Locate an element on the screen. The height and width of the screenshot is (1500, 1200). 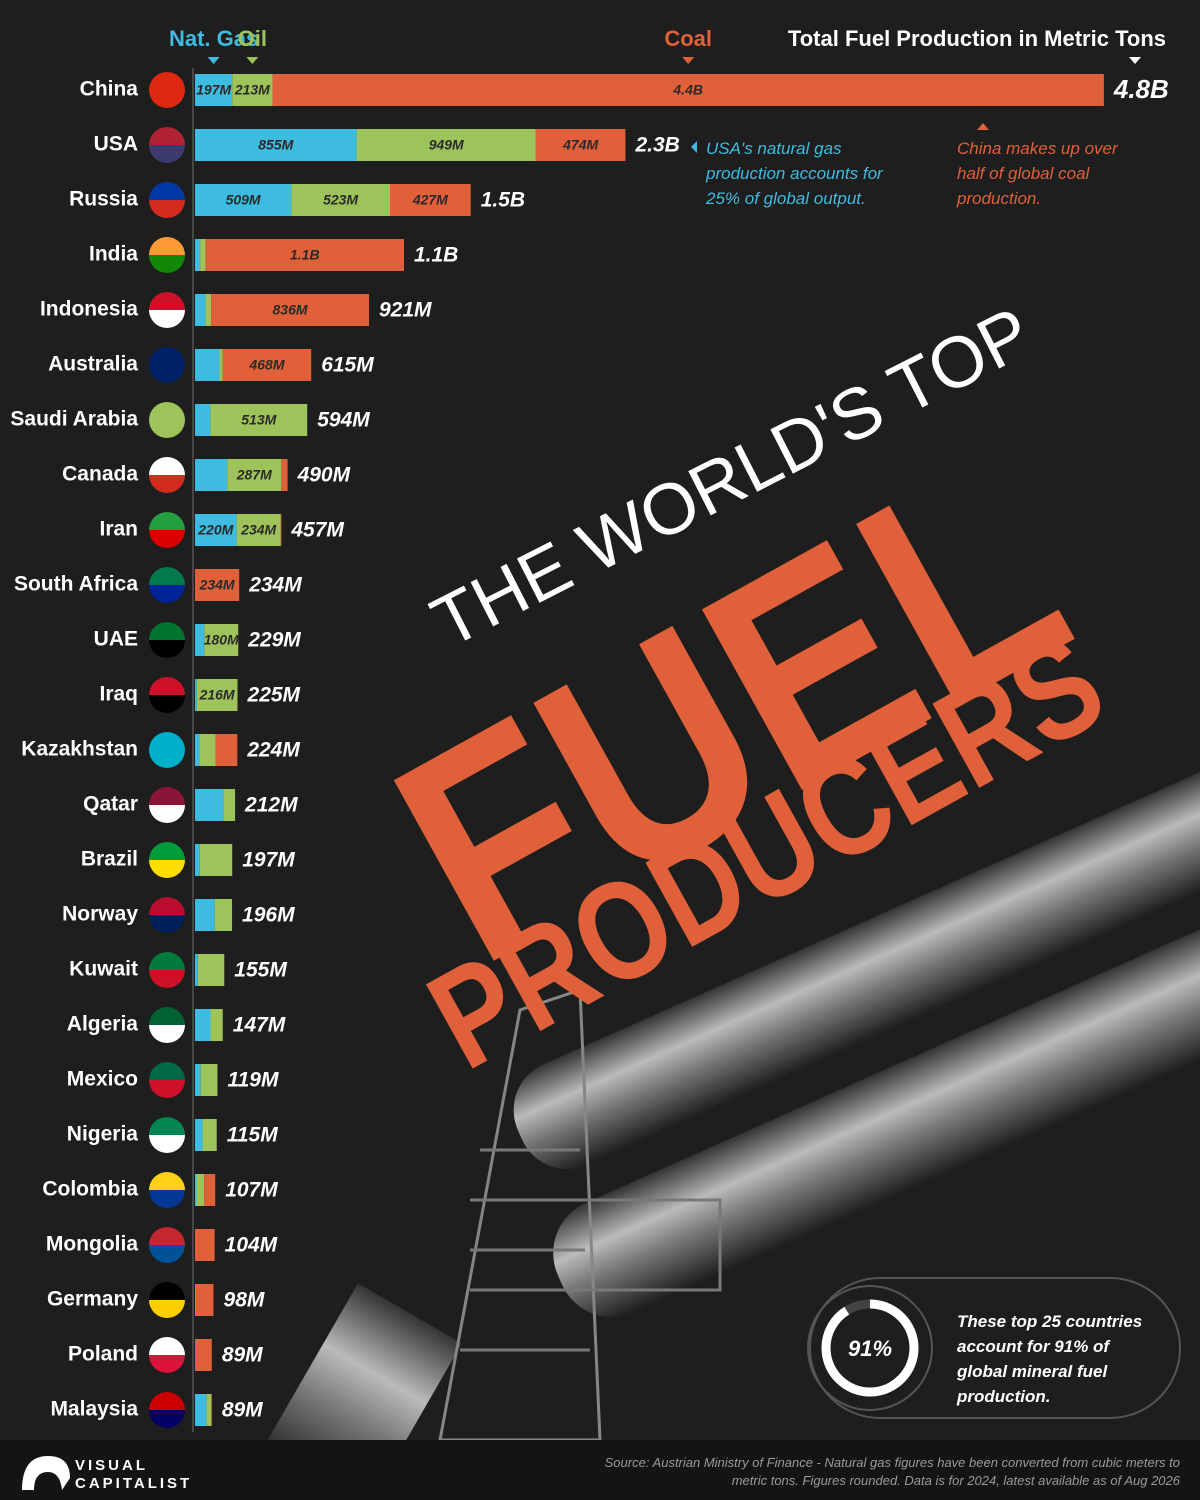
segment-label: 509M is located at coordinates (243, 200).